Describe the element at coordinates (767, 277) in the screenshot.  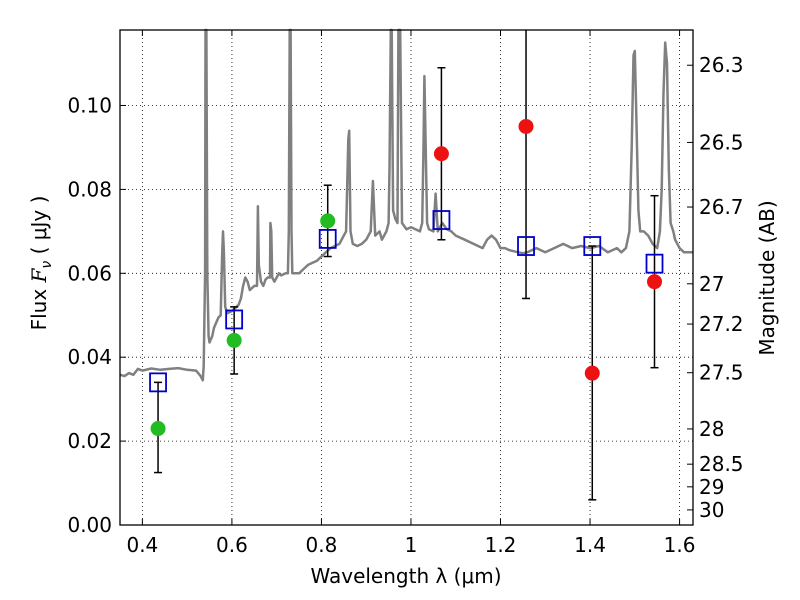
I see `y2-axis-title: Magnitude (AB)` at that location.